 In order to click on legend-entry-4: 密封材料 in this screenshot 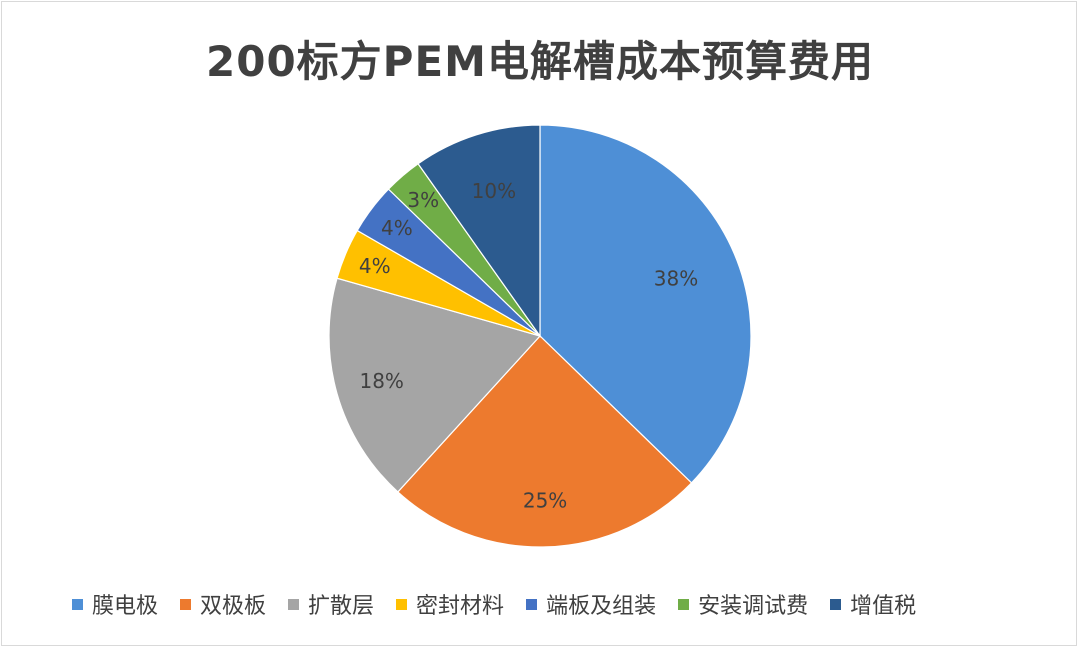, I will do `click(450, 604)`.